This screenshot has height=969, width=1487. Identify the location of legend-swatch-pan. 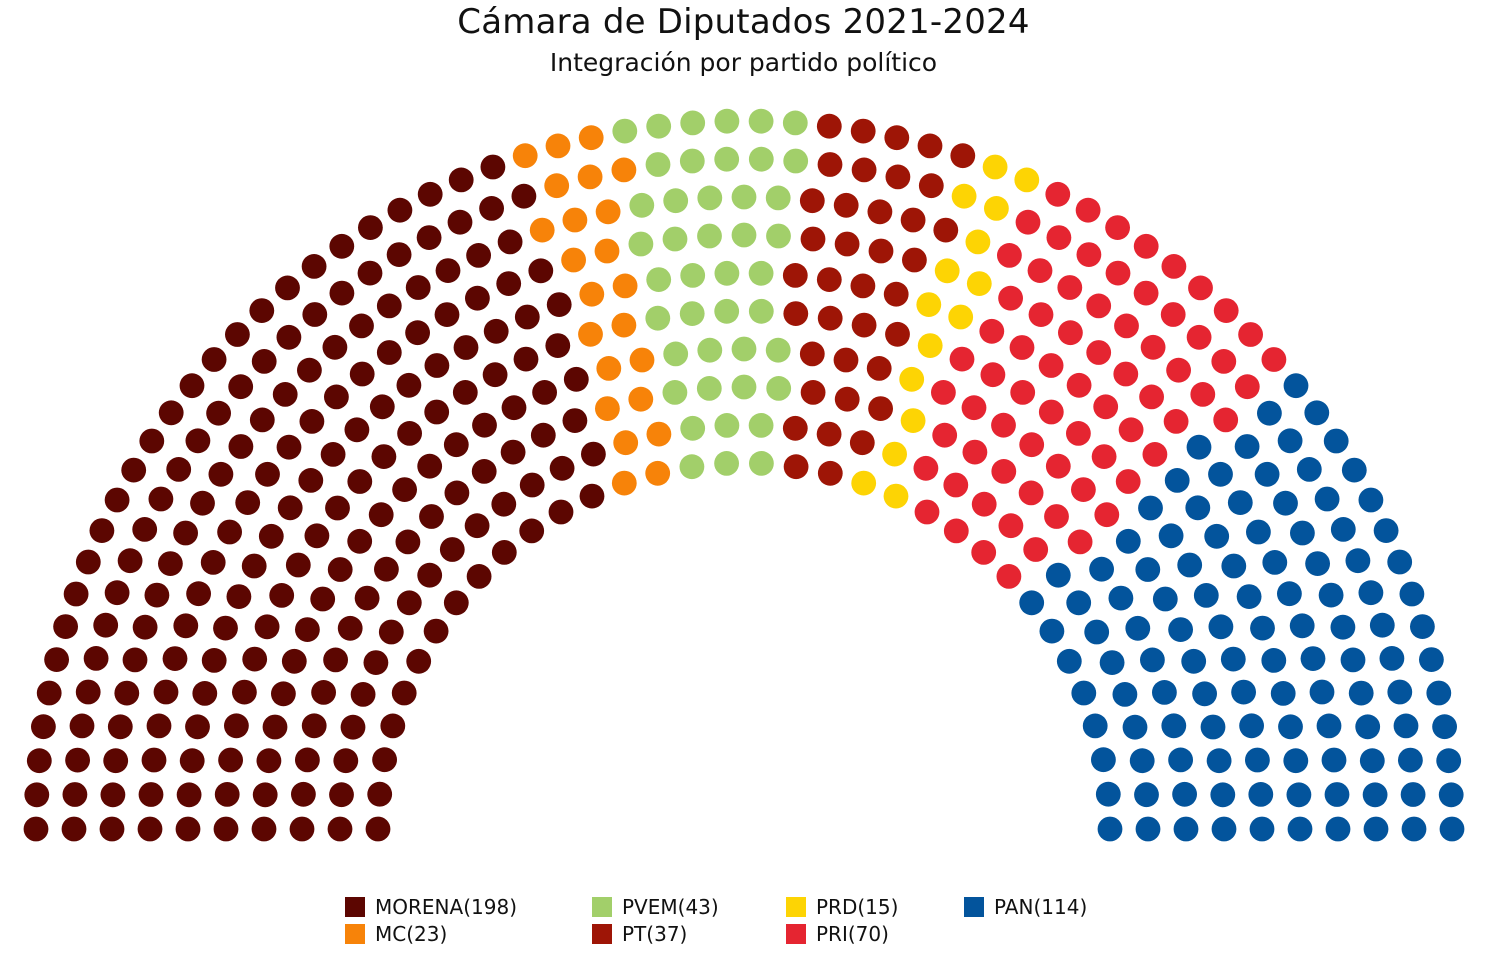
(974, 907).